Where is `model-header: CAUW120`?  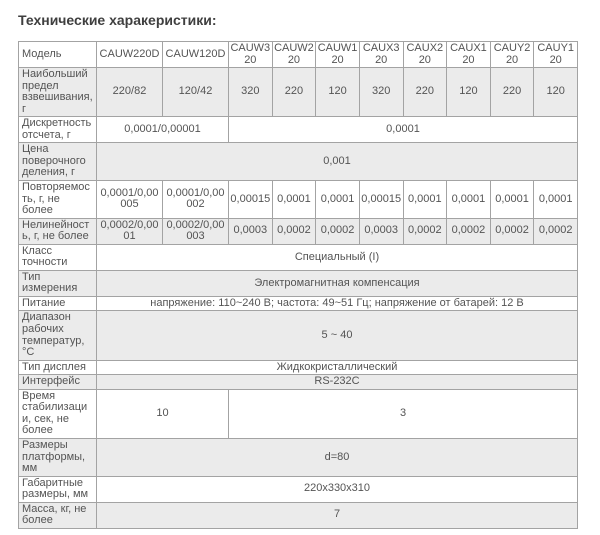 model-header: CAUW120 is located at coordinates (337, 54).